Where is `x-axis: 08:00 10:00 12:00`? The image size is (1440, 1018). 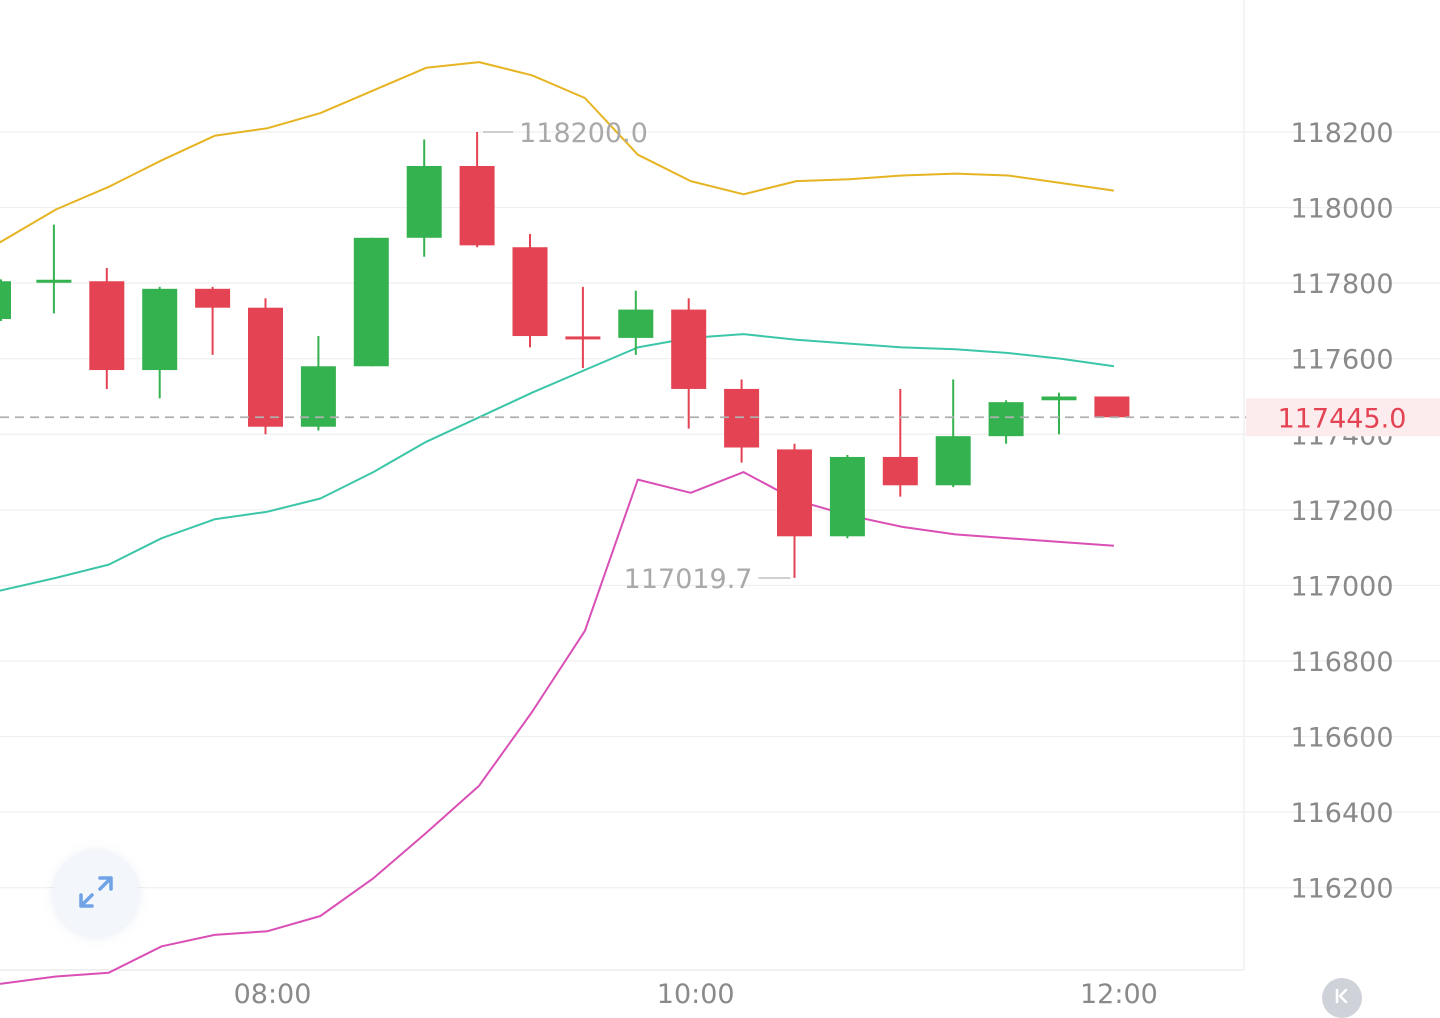 x-axis: 08:00 10:00 12:00 is located at coordinates (696, 994).